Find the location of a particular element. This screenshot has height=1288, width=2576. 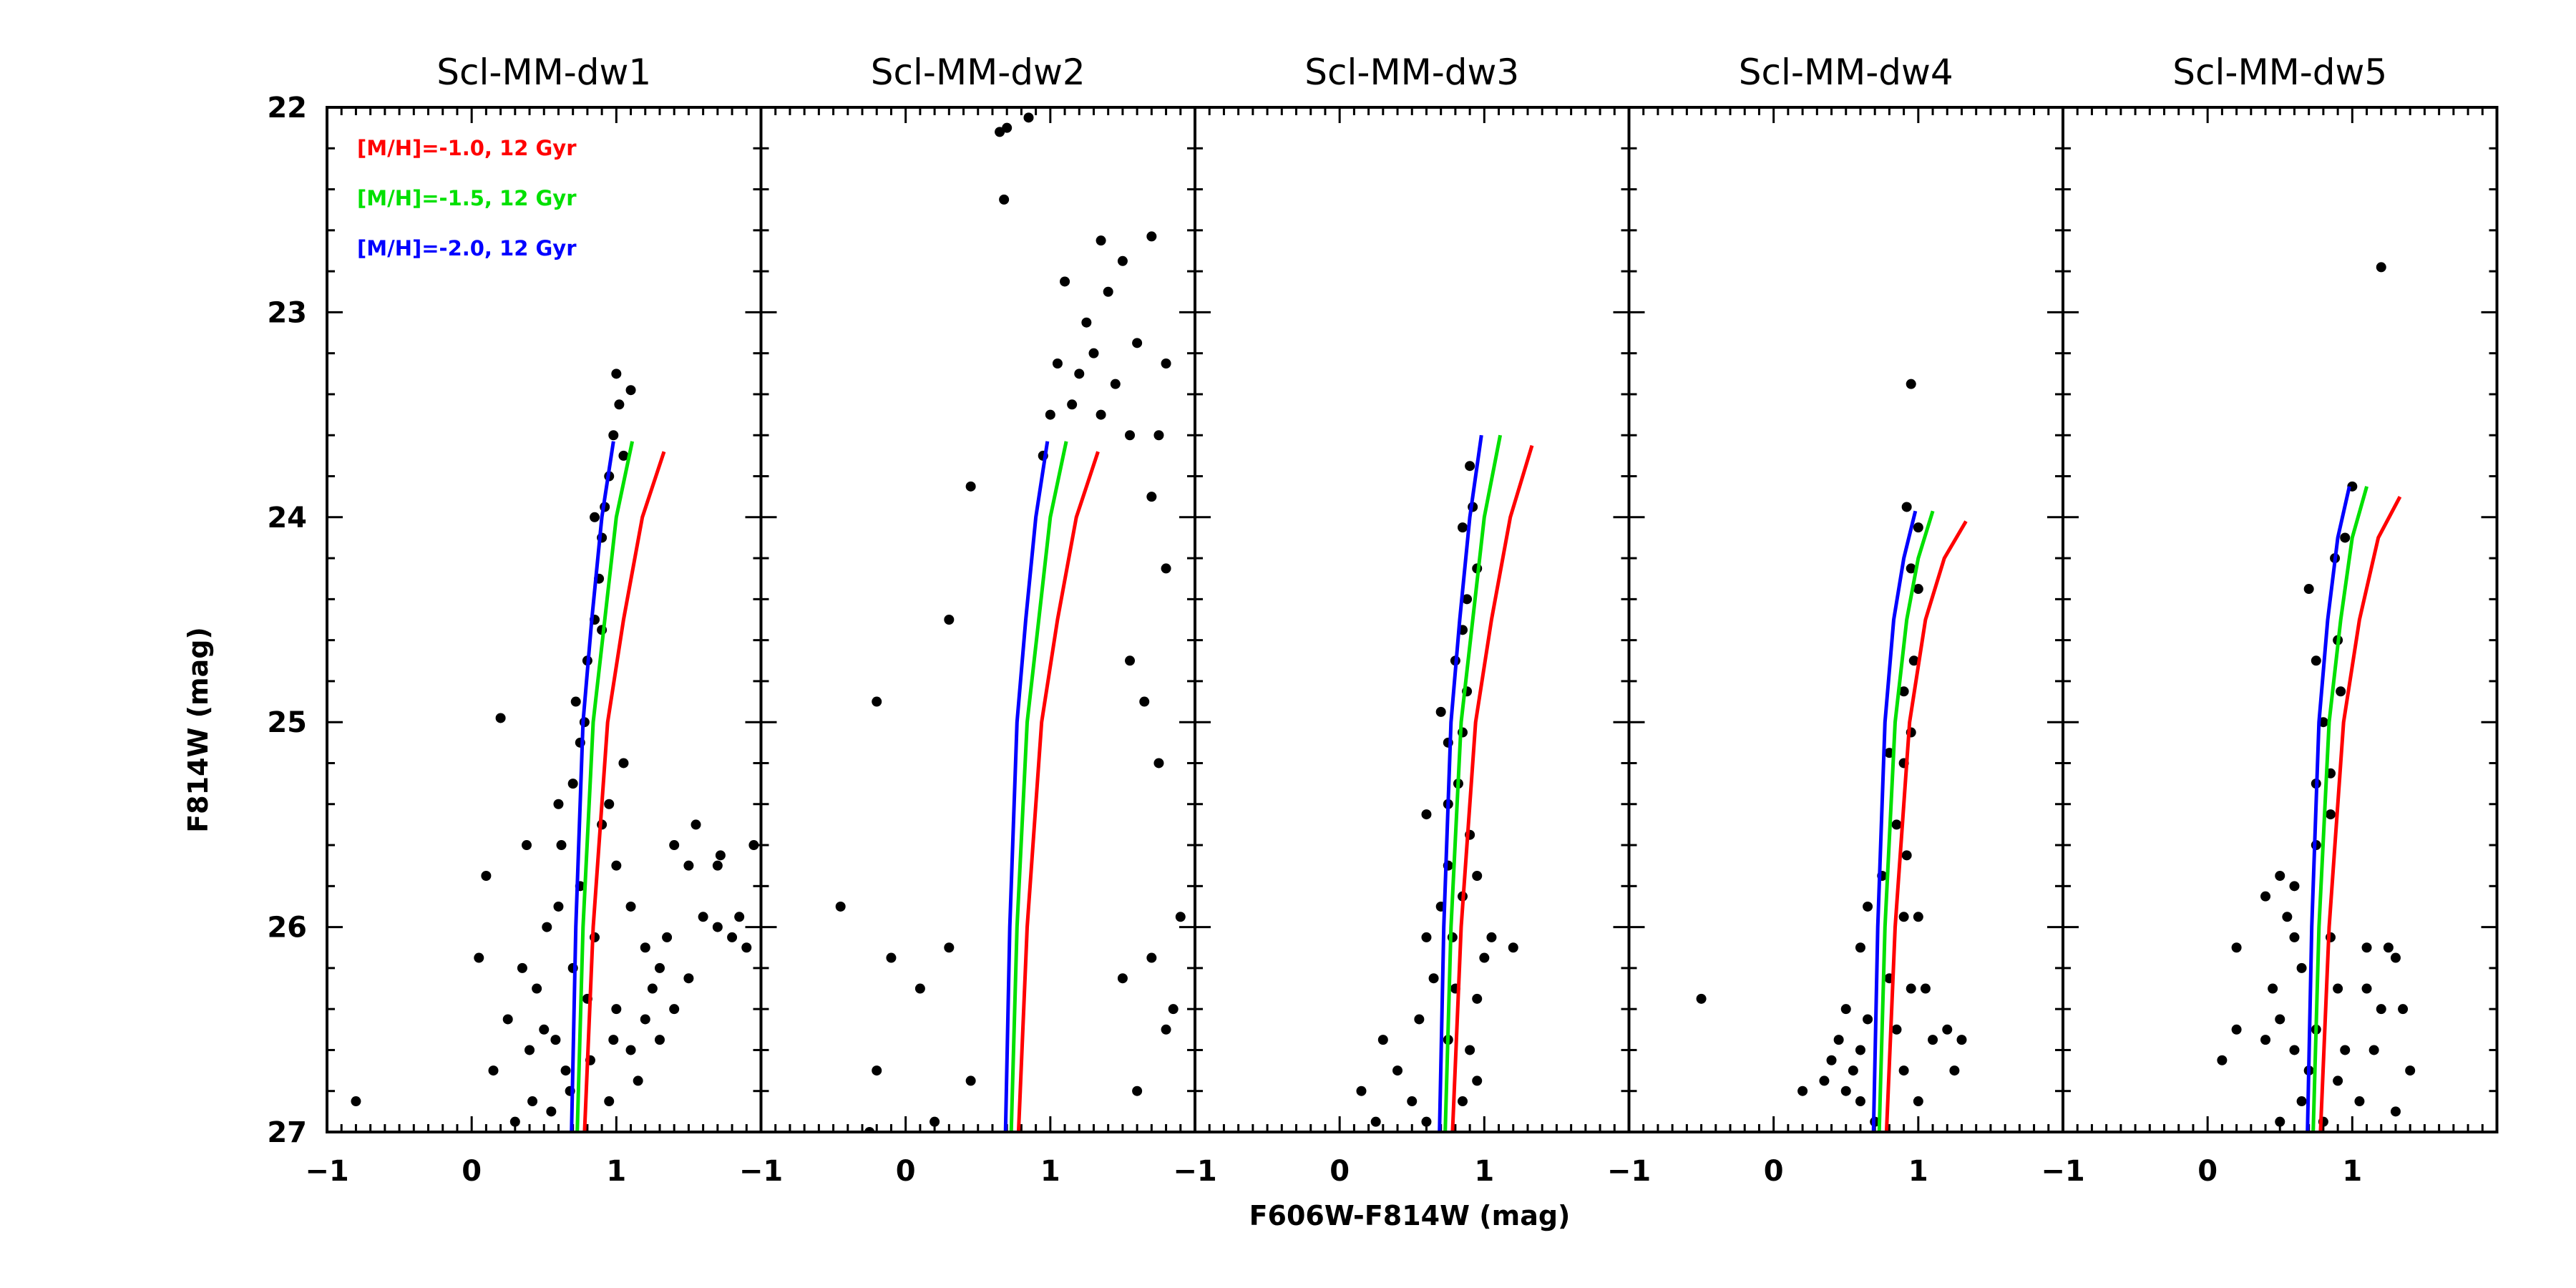

stars-group is located at coordinates (1437, 794).